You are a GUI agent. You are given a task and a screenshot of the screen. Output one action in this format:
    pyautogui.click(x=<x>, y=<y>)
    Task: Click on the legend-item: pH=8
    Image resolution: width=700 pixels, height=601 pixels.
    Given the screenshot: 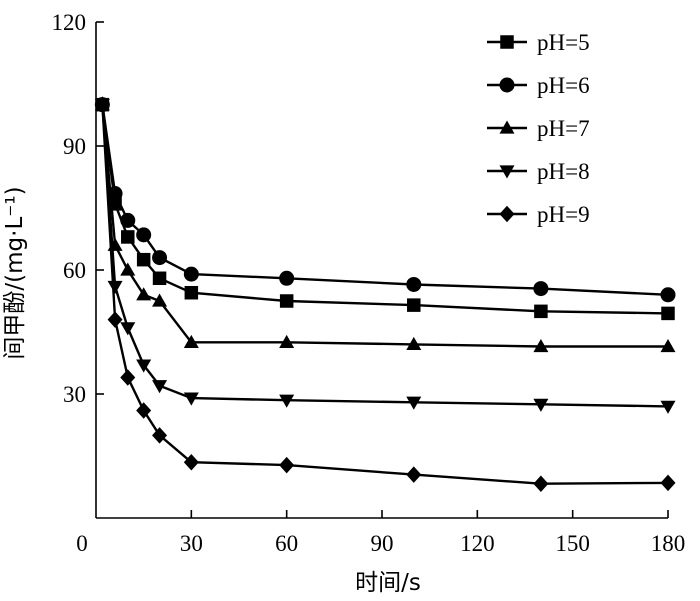 What is the action you would take?
    pyautogui.click(x=538, y=171)
    